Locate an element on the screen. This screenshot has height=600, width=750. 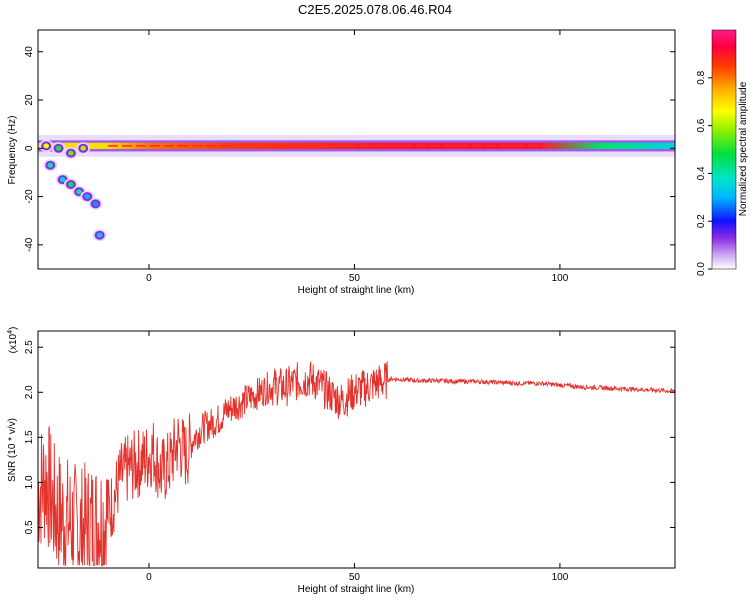
colorbar-label: Normalized spectral amplitude is located at coordinates (743, 148).